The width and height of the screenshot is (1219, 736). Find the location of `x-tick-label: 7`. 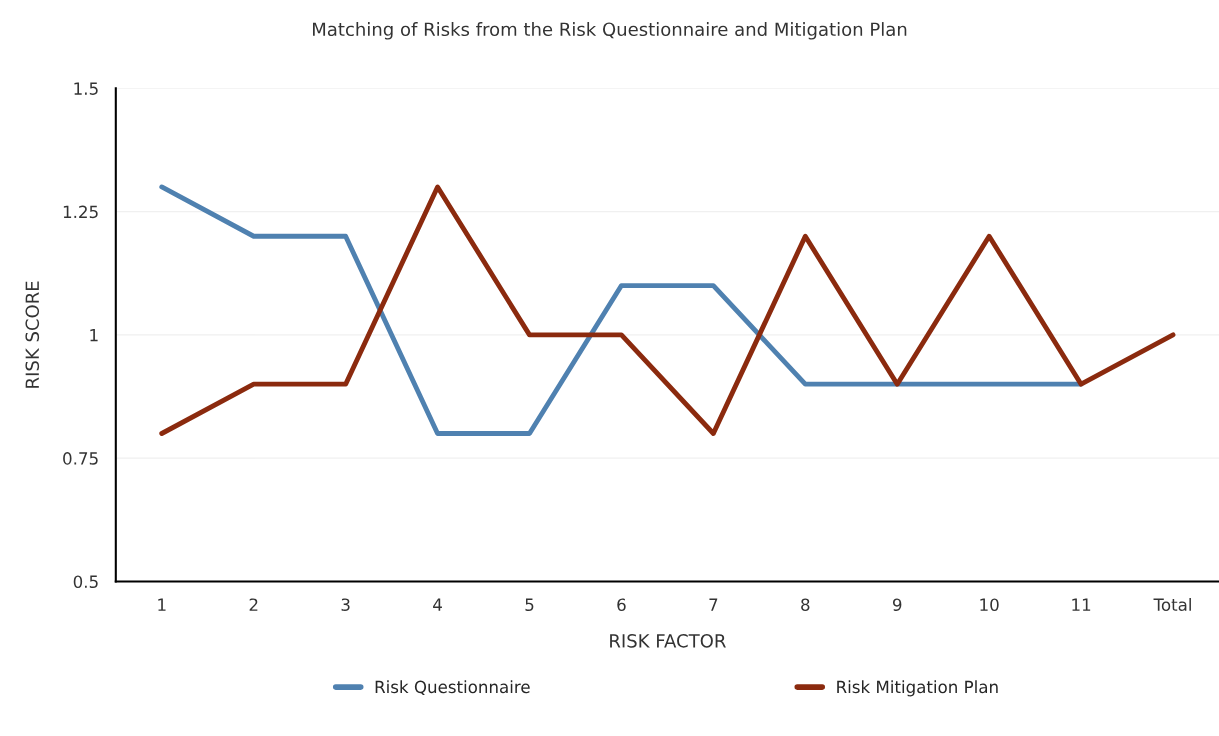

x-tick-label: 7 is located at coordinates (713, 604).